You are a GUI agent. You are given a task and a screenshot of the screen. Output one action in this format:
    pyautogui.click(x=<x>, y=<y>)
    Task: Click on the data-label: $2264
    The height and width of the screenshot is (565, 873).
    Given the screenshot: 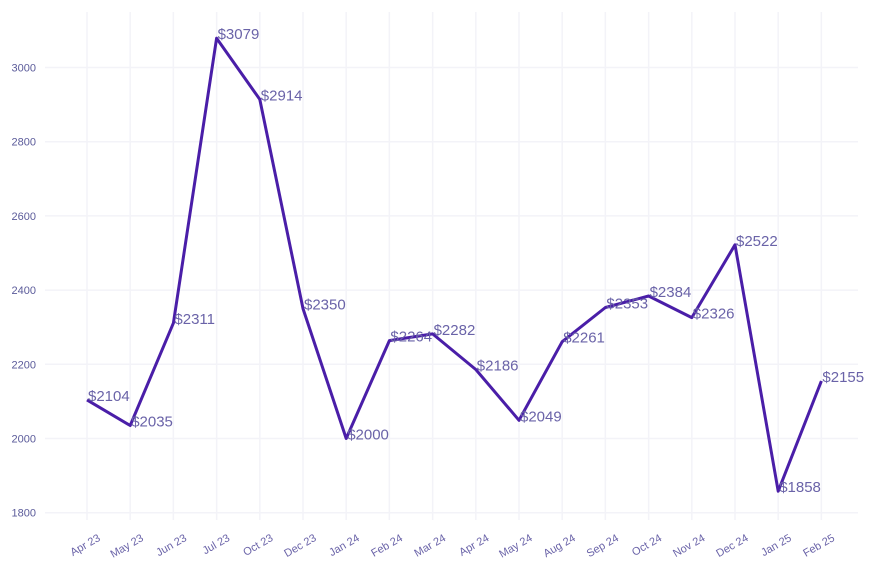 What is the action you would take?
    pyautogui.click(x=411, y=337)
    